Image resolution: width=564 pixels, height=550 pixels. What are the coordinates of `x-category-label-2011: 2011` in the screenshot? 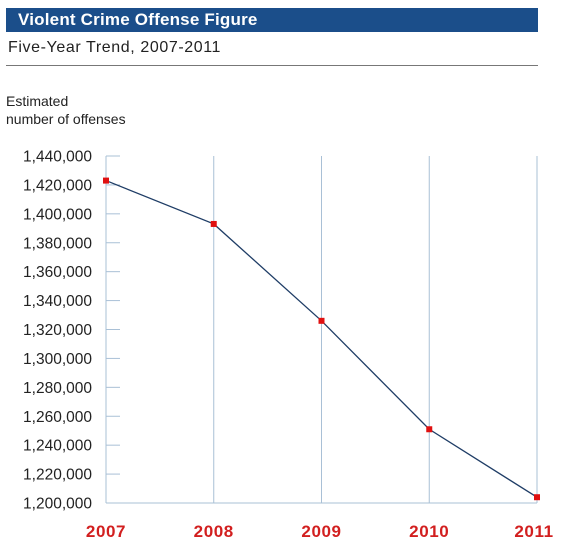 It's located at (533, 531).